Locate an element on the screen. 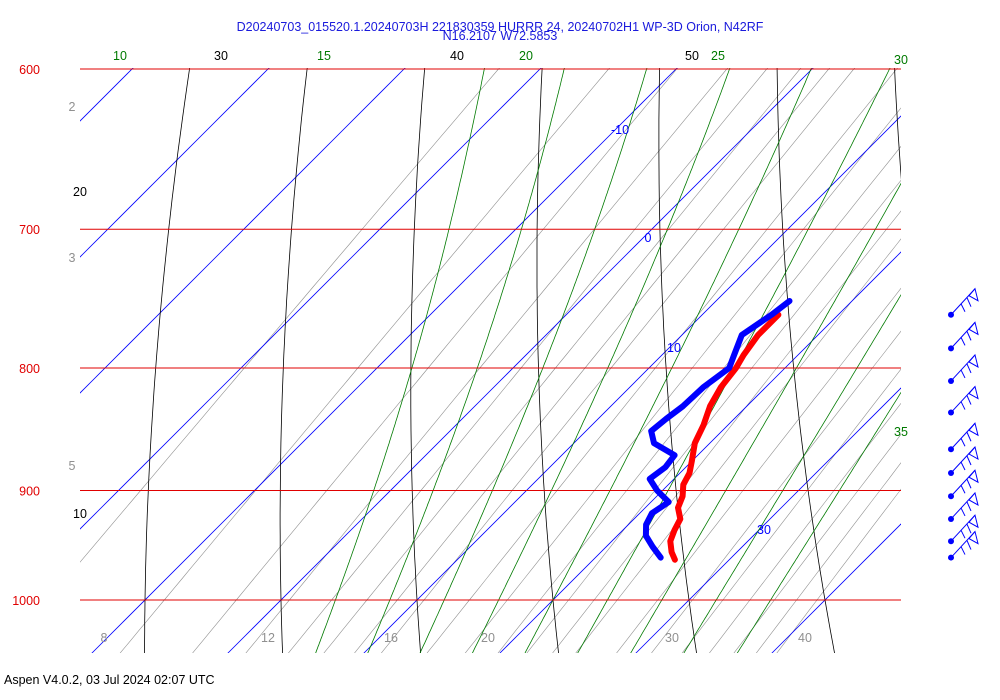 The image size is (1000, 700). isobar-label: 900 is located at coordinates (29, 491).